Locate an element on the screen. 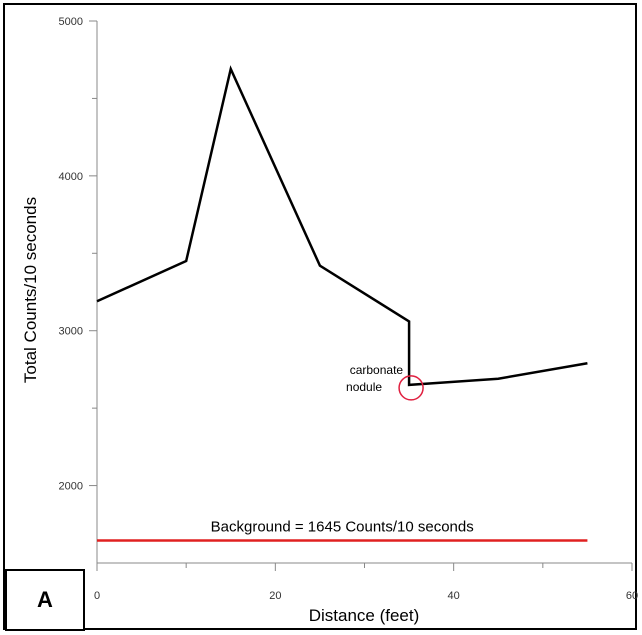  background-line-label: Background = 1645 Counts/10 seconds is located at coordinates (342, 527).